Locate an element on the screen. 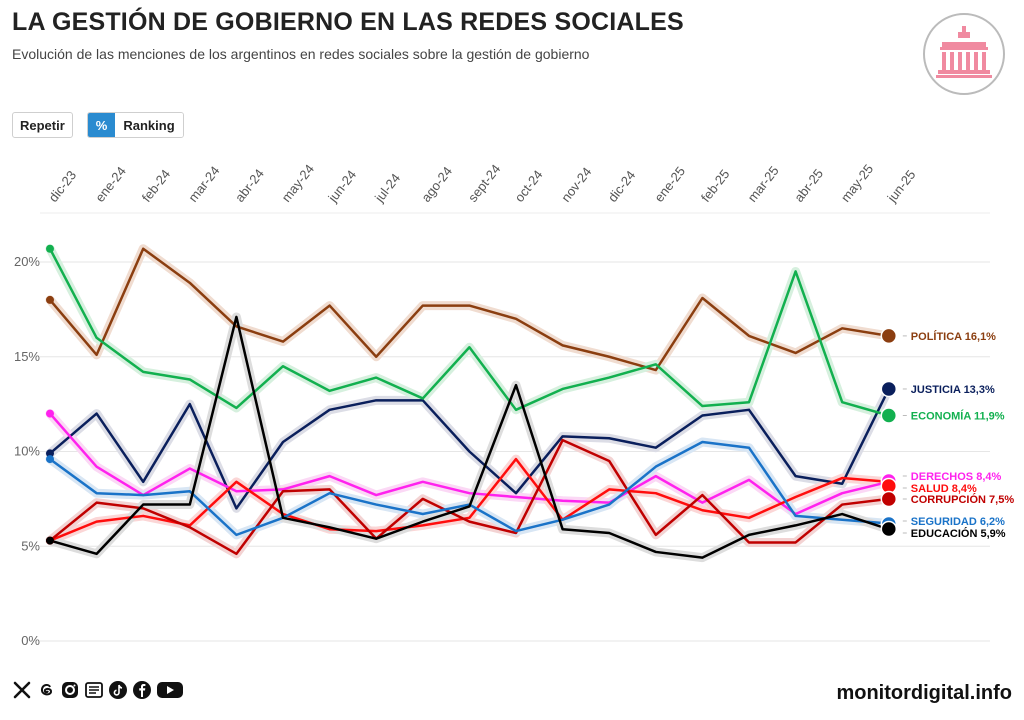 This screenshot has height=720, width=1024. x-tick-label: may-25 is located at coordinates (857, 182).